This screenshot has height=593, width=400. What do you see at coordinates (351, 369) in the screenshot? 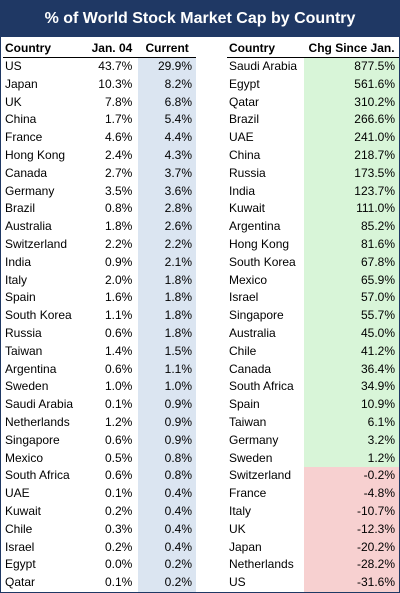
I see `change-value: 36.4%` at bounding box center [351, 369].